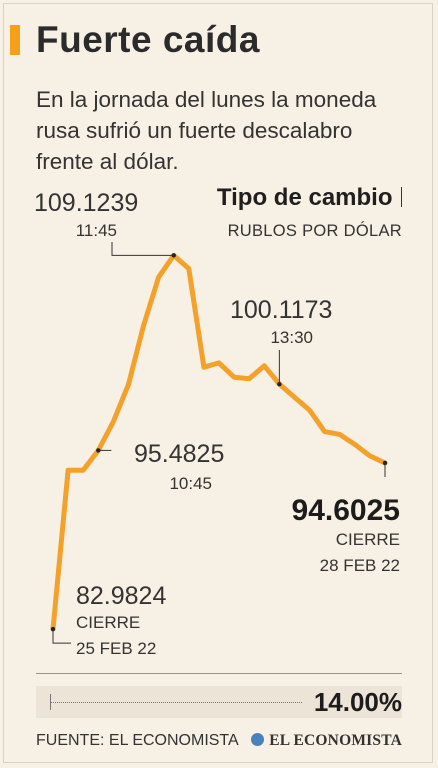  Describe the element at coordinates (360, 565) in the screenshot. I see `label-end-date: 28 FEB 22` at that location.